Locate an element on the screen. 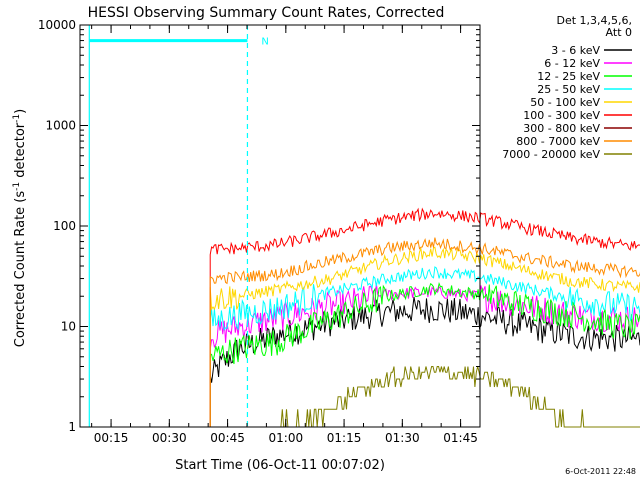 This screenshot has height=480, width=640. x-tick-label-3: 01:00 is located at coordinates (286, 438).